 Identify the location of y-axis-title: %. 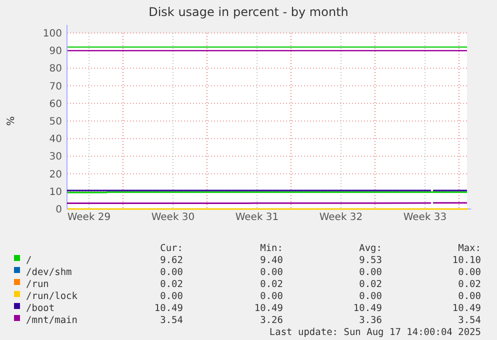
(11, 121).